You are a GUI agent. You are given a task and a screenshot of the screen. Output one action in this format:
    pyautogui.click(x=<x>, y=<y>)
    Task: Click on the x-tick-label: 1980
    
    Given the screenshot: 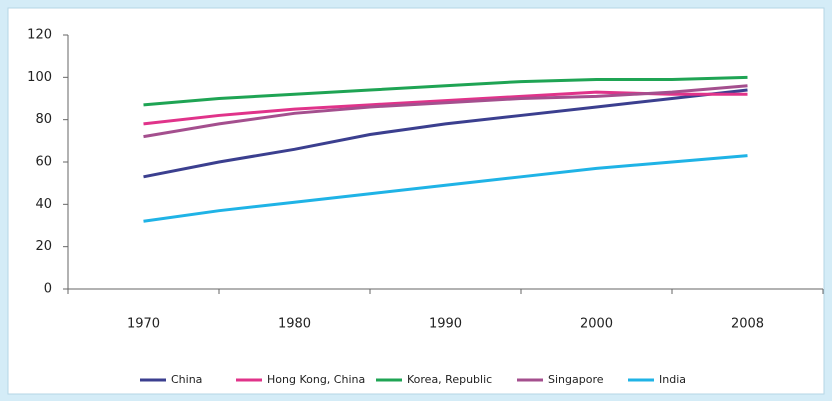 What is the action you would take?
    pyautogui.click(x=294, y=324)
    